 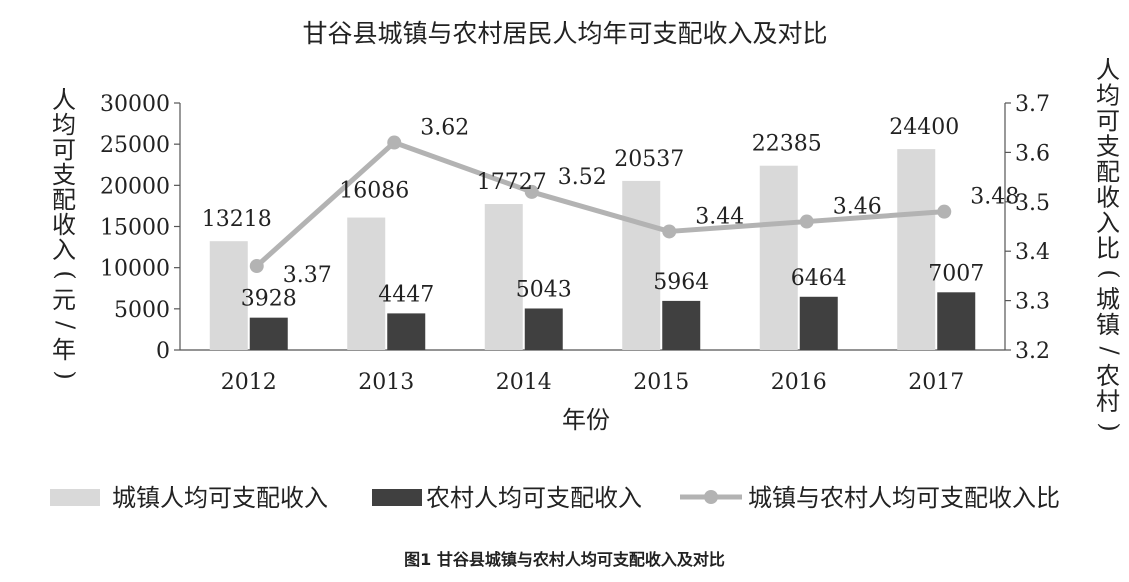 What do you see at coordinates (503, 277) in the screenshot?
I see `urban-bar-2014` at bounding box center [503, 277].